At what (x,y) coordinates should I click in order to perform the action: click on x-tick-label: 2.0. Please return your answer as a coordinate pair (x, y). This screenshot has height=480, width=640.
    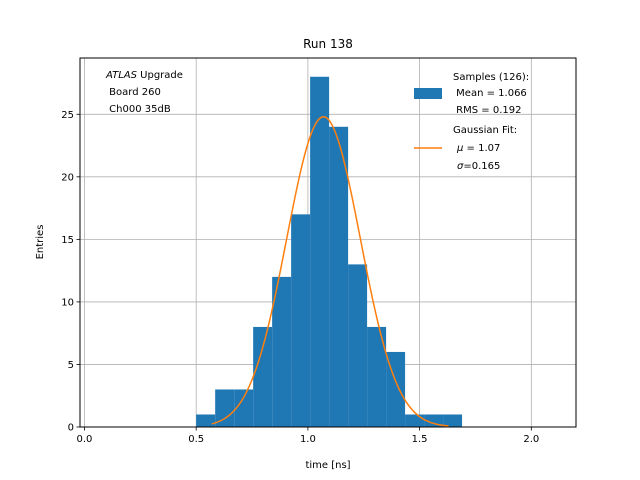
    Looking at the image, I should click on (531, 439).